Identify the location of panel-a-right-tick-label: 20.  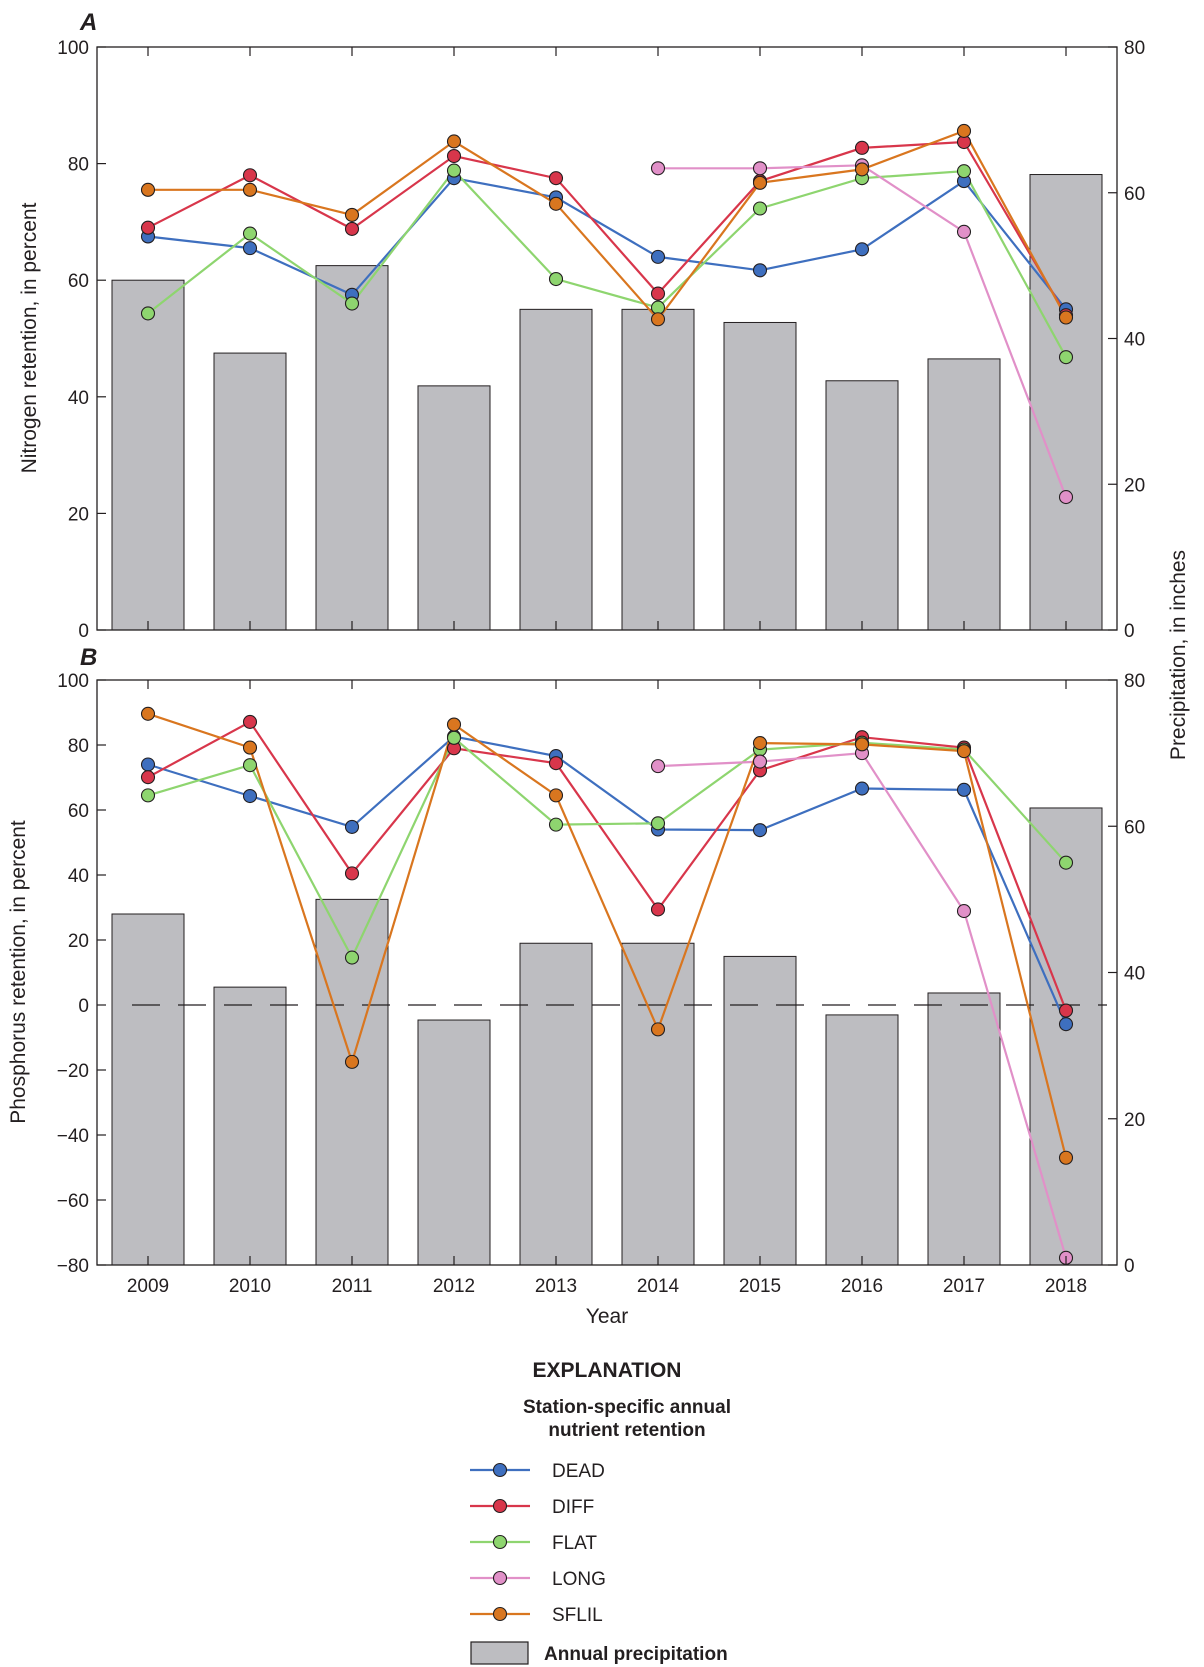
(1134, 485).